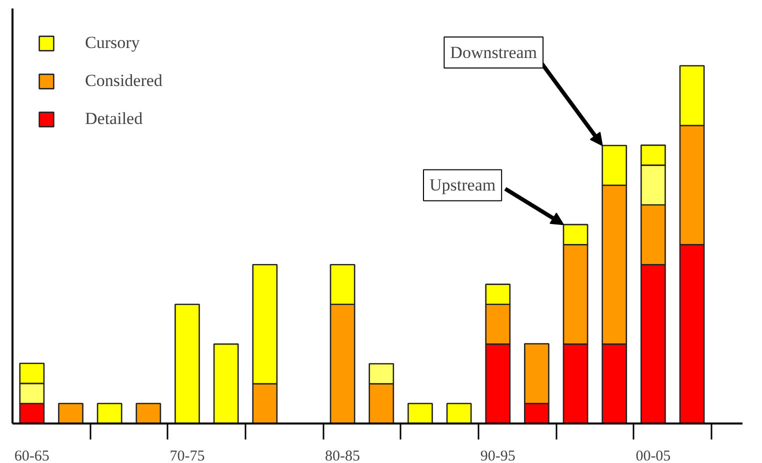 The height and width of the screenshot is (463, 762). Describe the element at coordinates (653, 455) in the screenshot. I see `x-tick-label: 00-05` at that location.